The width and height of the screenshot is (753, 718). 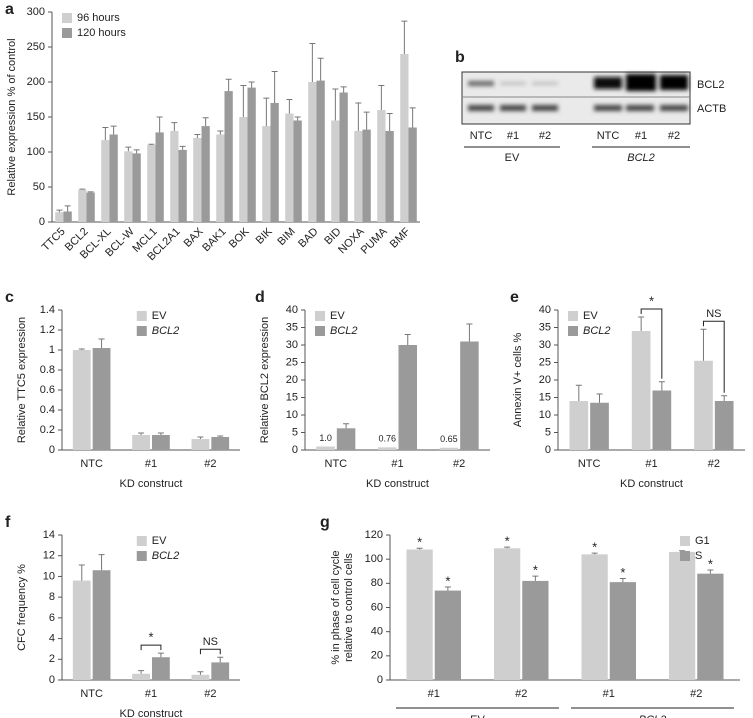 I want to click on y-tick-label: 0, so click(x=52, y=450).